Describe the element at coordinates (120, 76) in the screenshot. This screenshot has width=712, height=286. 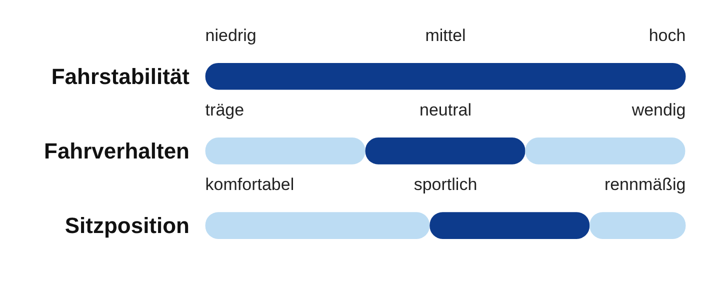
I see `y-tick-label: Fahrstabilität` at that location.